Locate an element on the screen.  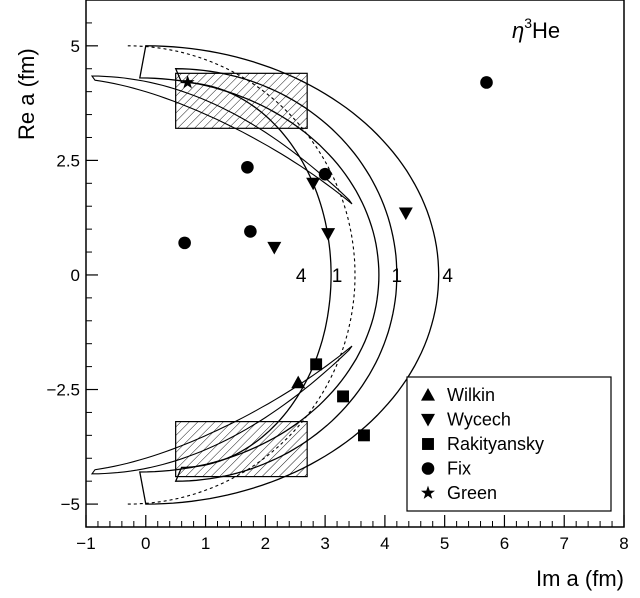
y-tick-label: 0 is located at coordinates (75, 275).